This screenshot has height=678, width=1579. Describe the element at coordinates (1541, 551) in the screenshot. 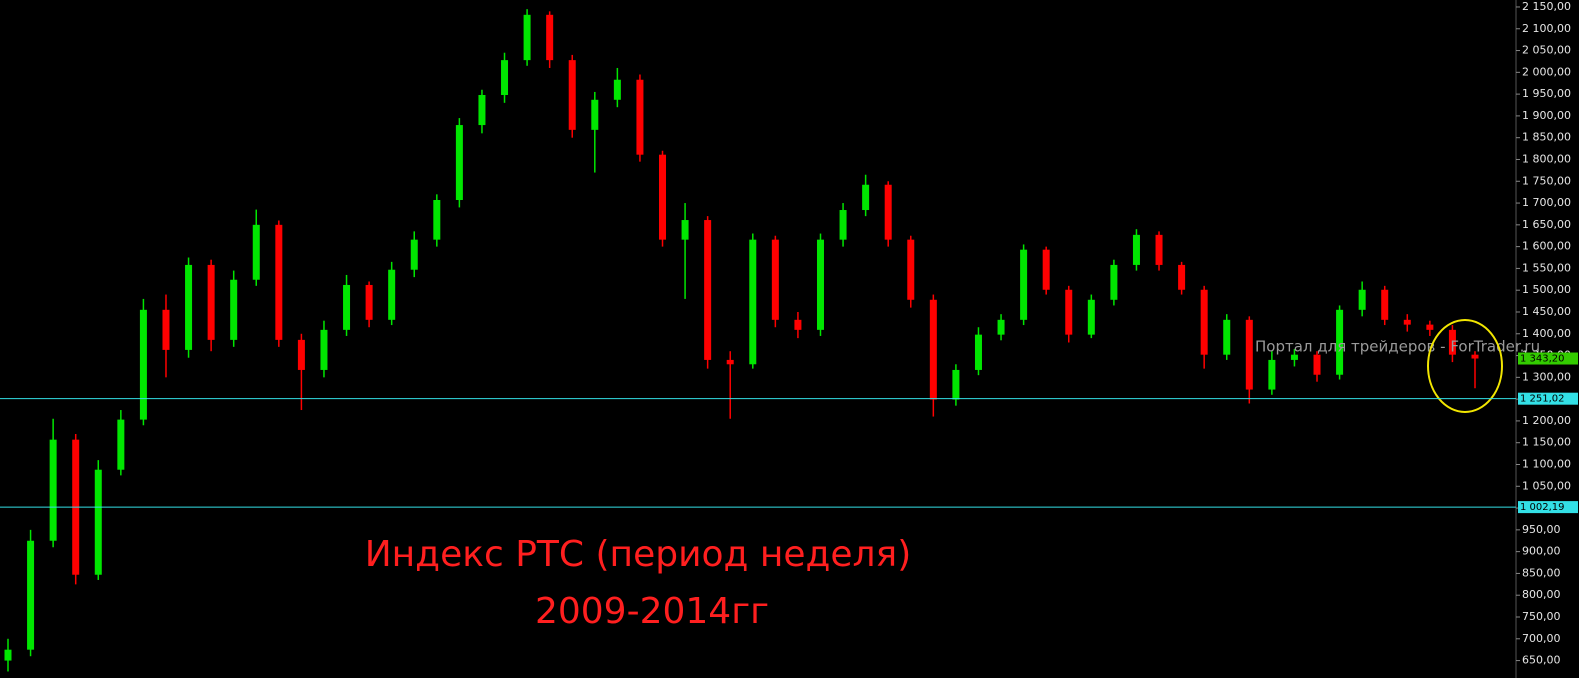

I see `y-tick-label: 900,00` at that location.